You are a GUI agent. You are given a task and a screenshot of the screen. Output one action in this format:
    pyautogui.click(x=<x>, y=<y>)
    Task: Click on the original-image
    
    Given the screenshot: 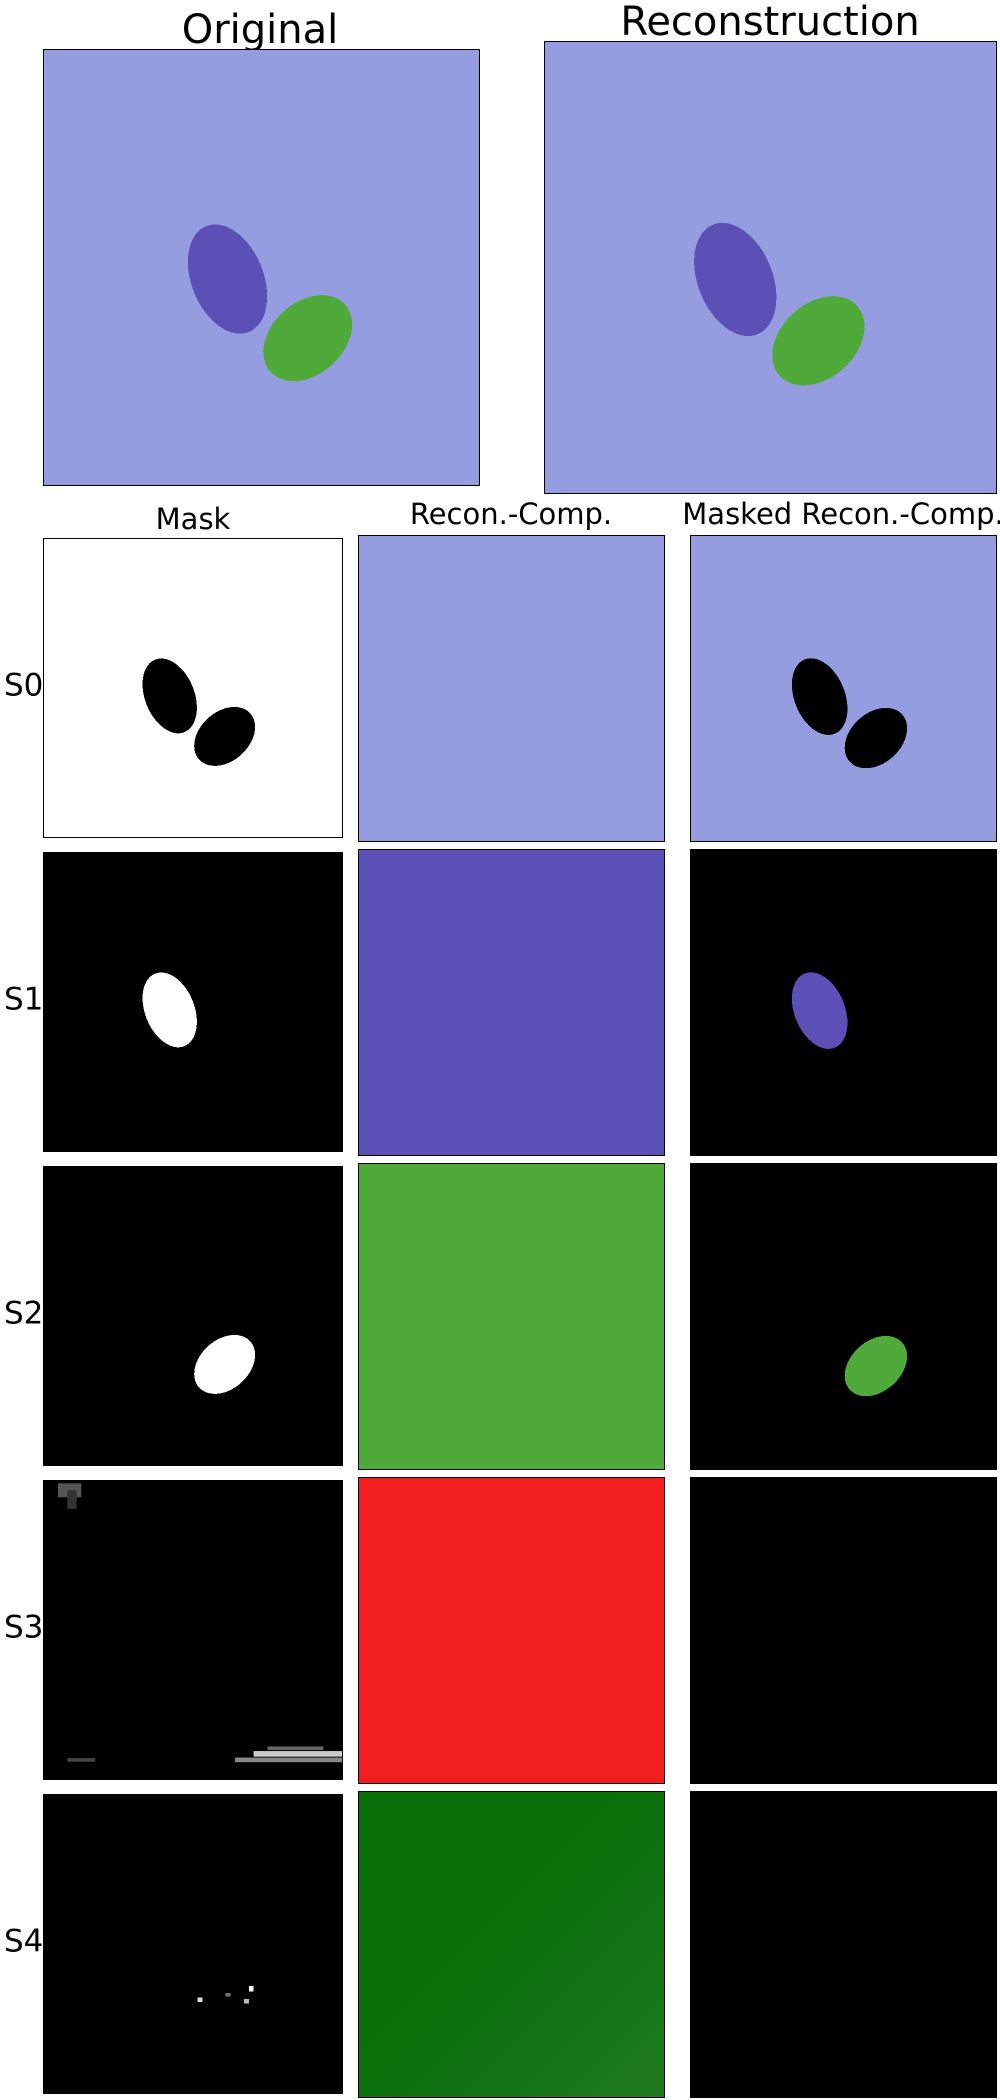 What is the action you would take?
    pyautogui.click(x=261, y=267)
    